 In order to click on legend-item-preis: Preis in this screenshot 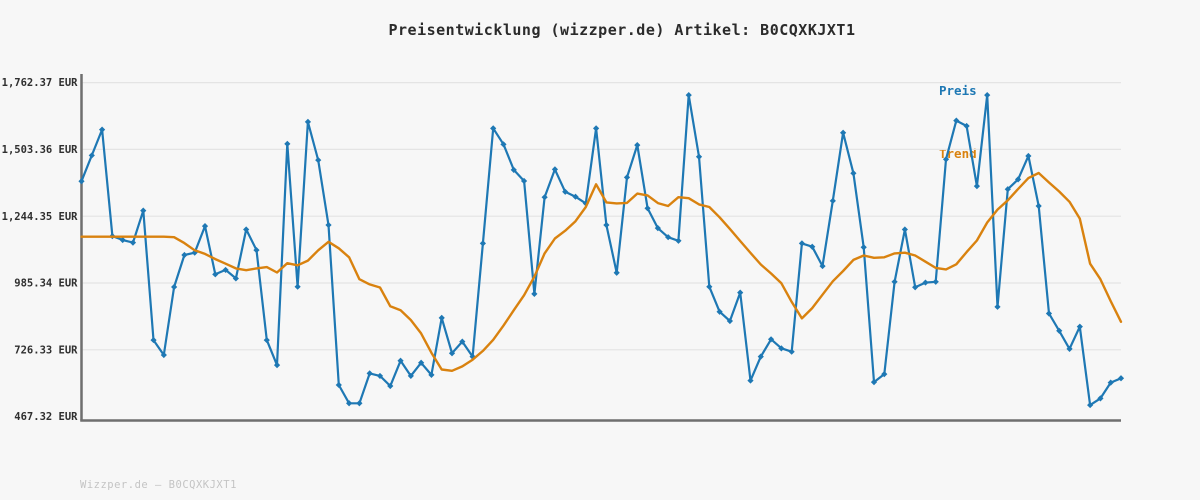, I will do `click(958, 90)`.